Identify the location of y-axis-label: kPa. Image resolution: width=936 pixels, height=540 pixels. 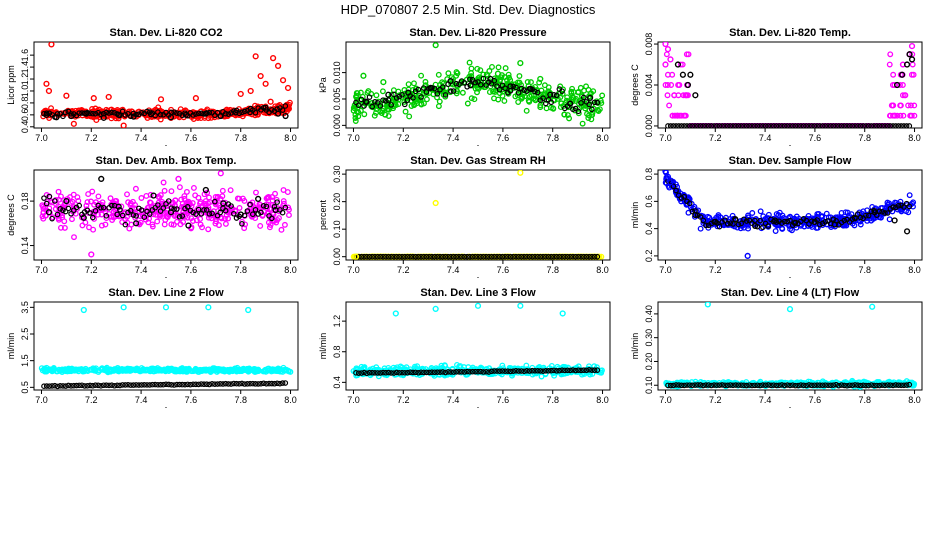
(323, 85).